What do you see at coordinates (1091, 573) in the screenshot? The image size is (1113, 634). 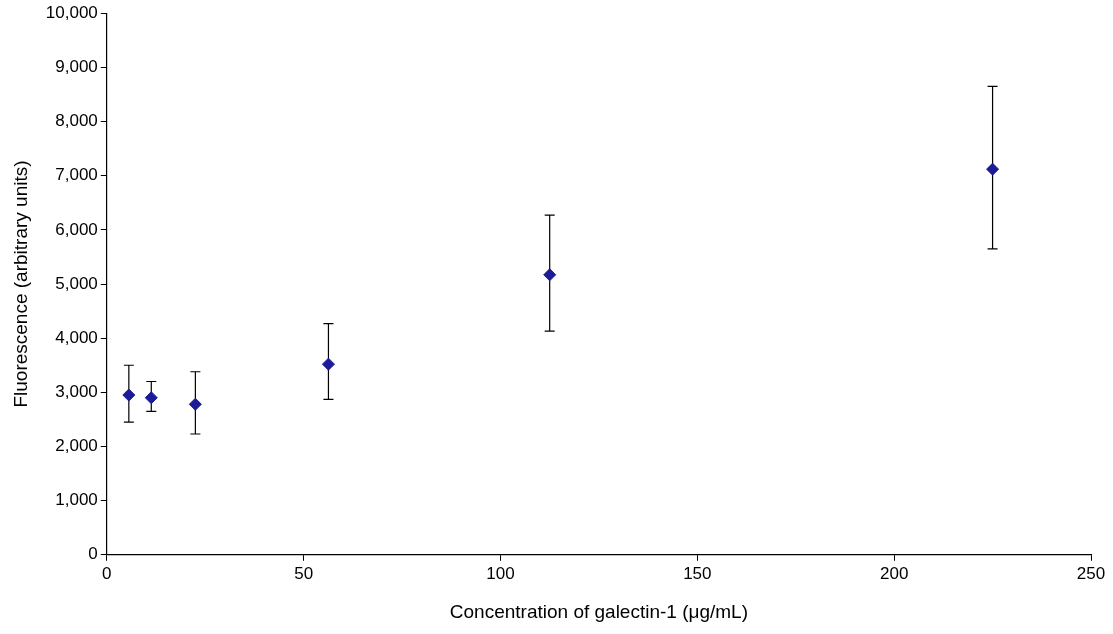 I see `x-tick-label: 250` at bounding box center [1091, 573].